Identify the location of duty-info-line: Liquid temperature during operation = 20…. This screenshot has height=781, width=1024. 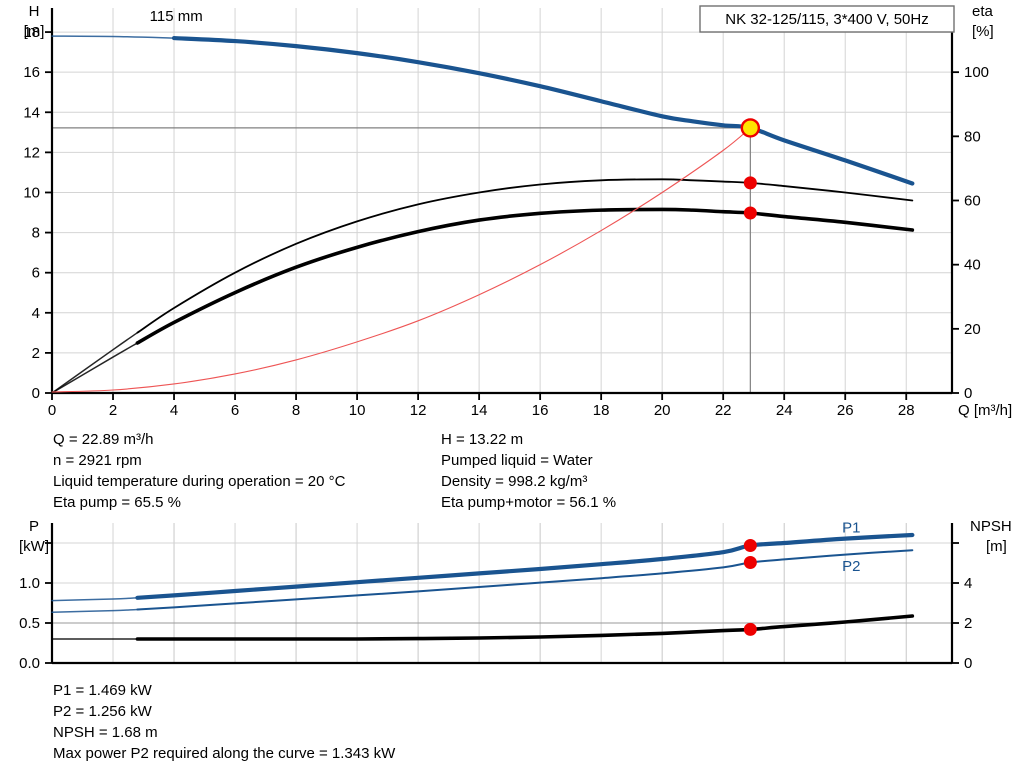
(199, 481).